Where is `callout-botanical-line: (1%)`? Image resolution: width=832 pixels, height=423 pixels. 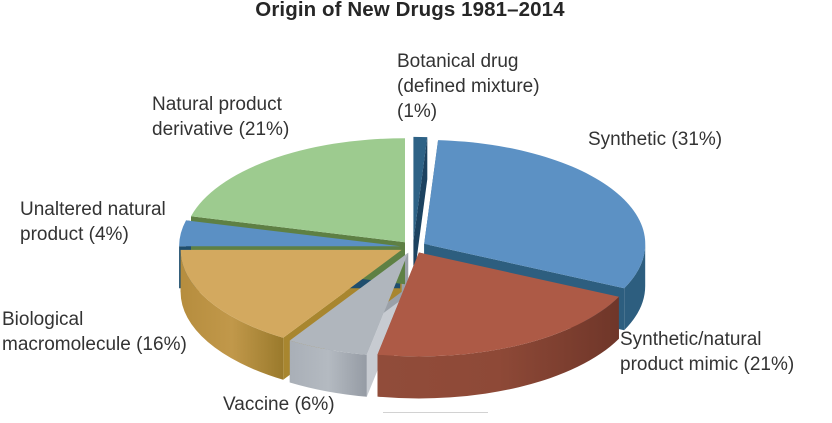
callout-botanical-line: (1%) is located at coordinates (417, 111).